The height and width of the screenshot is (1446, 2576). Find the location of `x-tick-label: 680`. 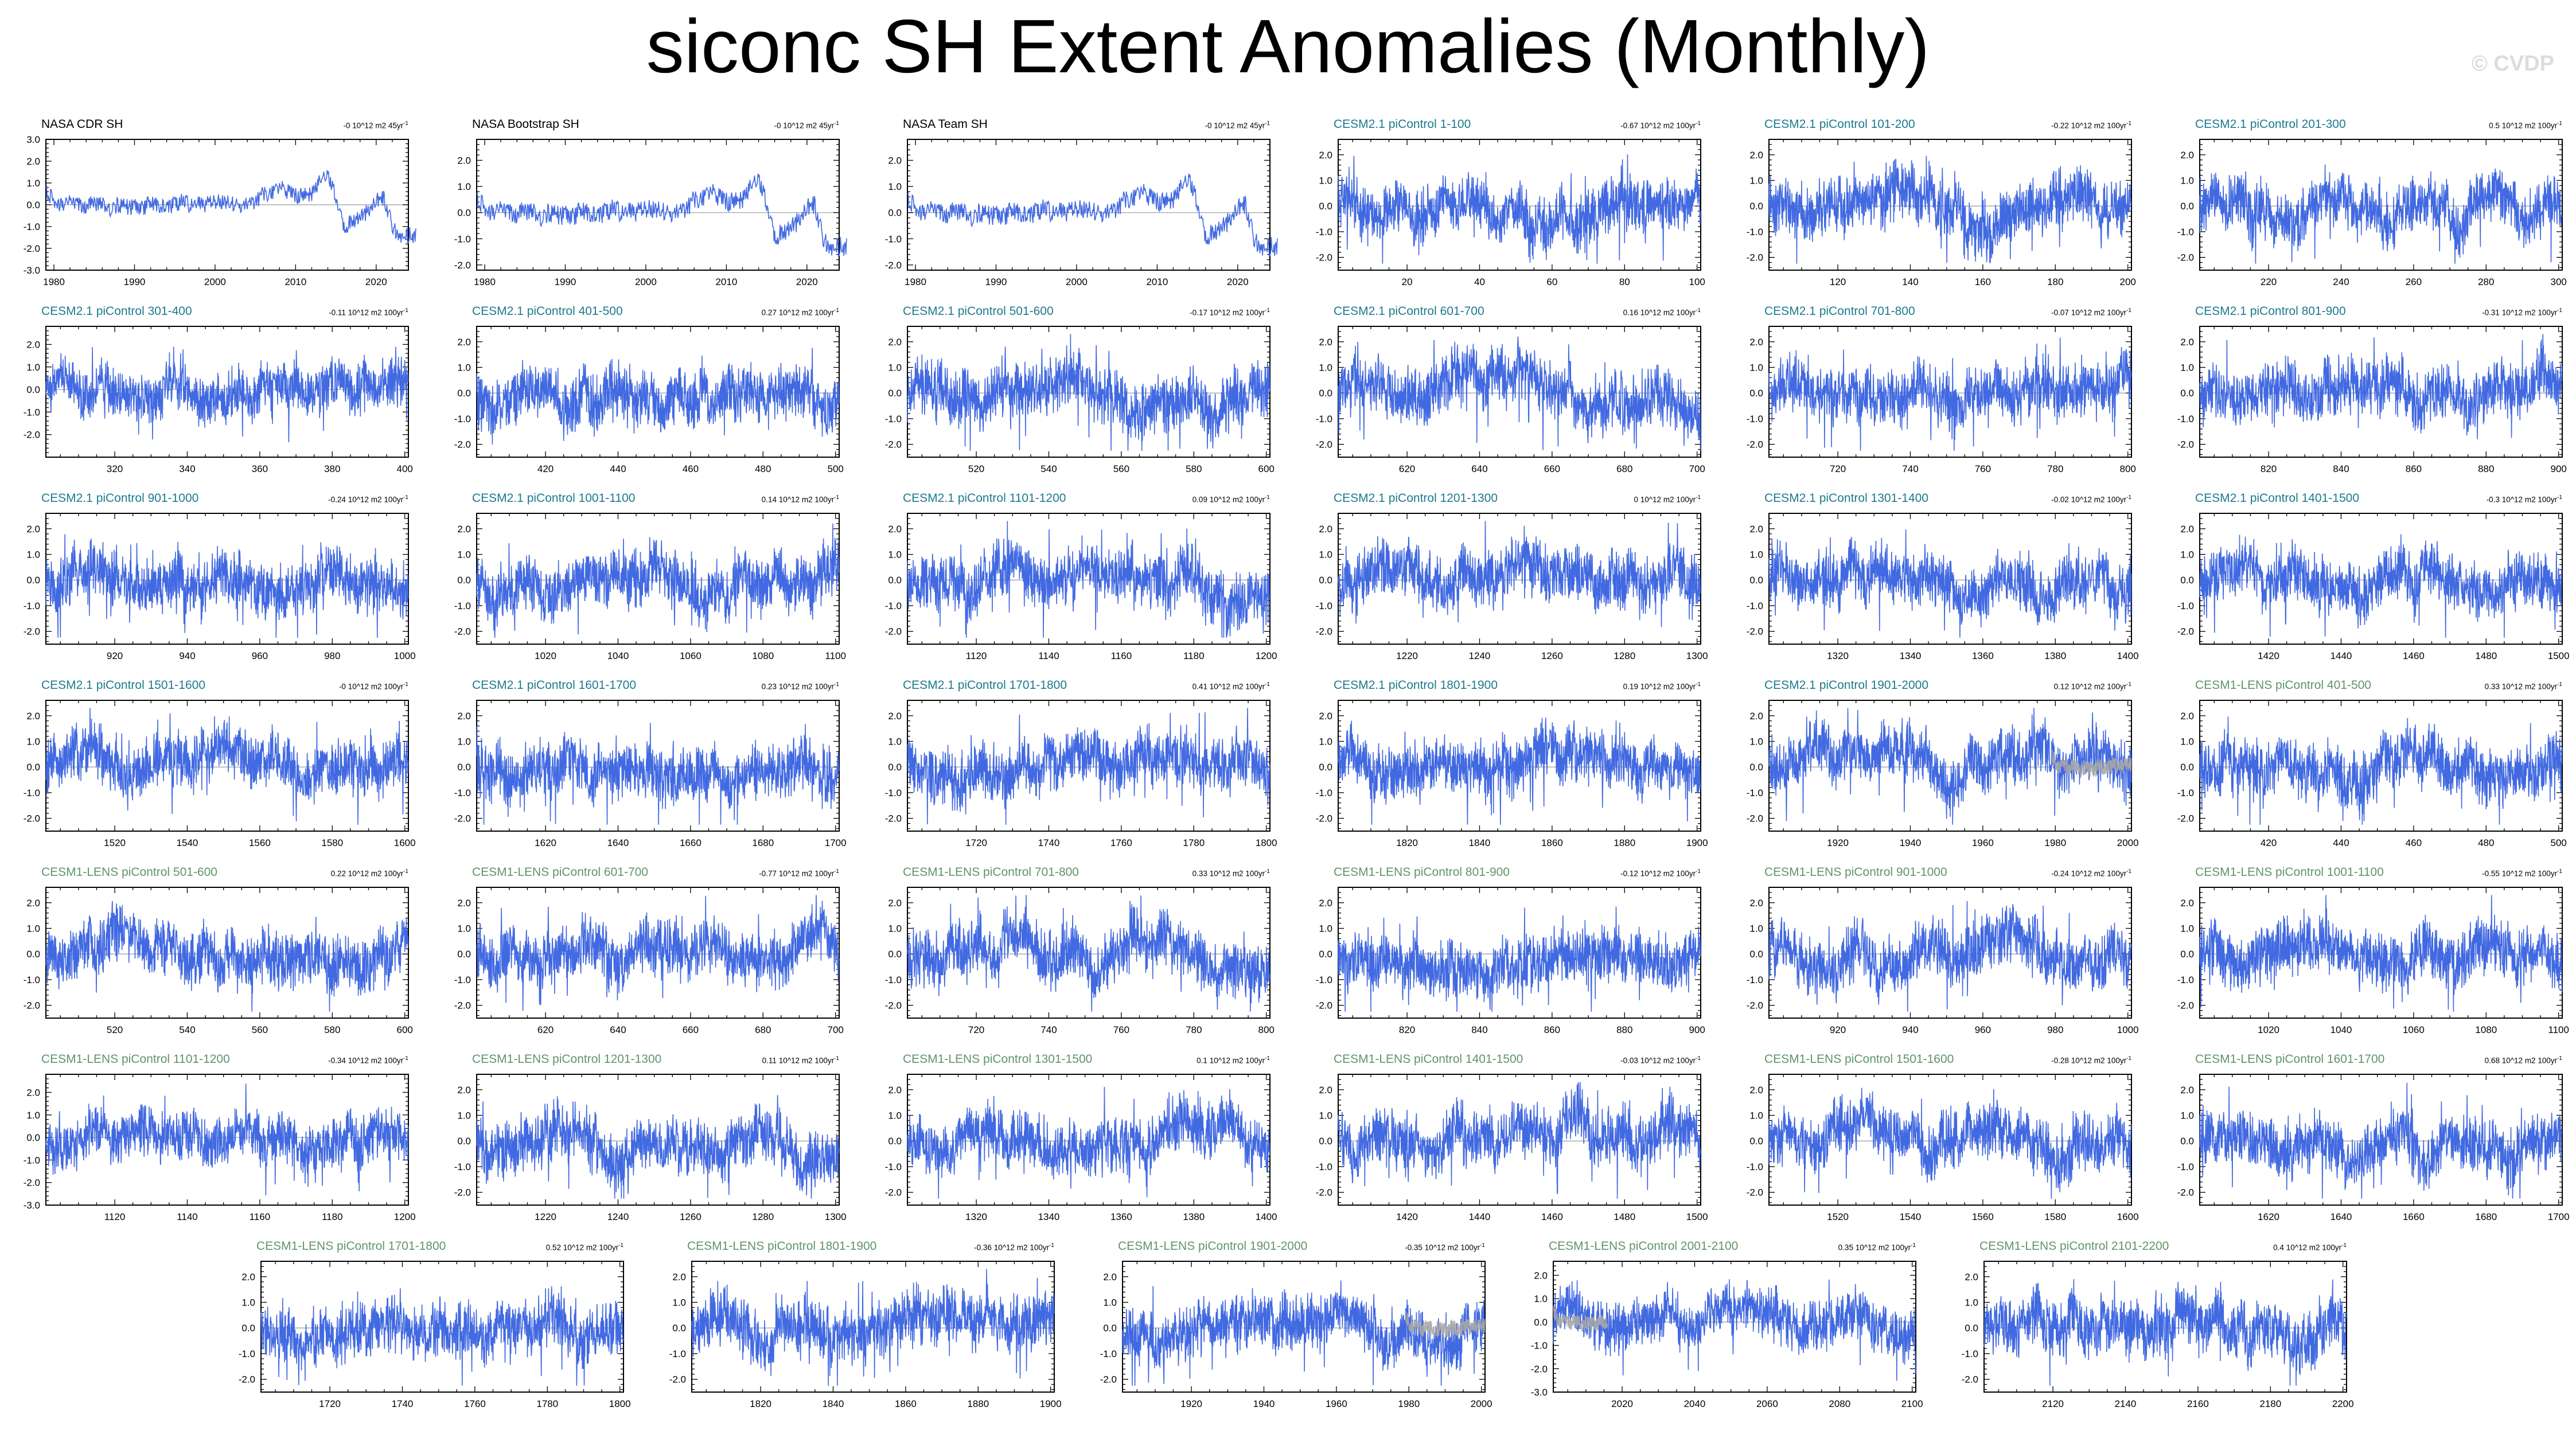

x-tick-label: 680 is located at coordinates (1624, 468).